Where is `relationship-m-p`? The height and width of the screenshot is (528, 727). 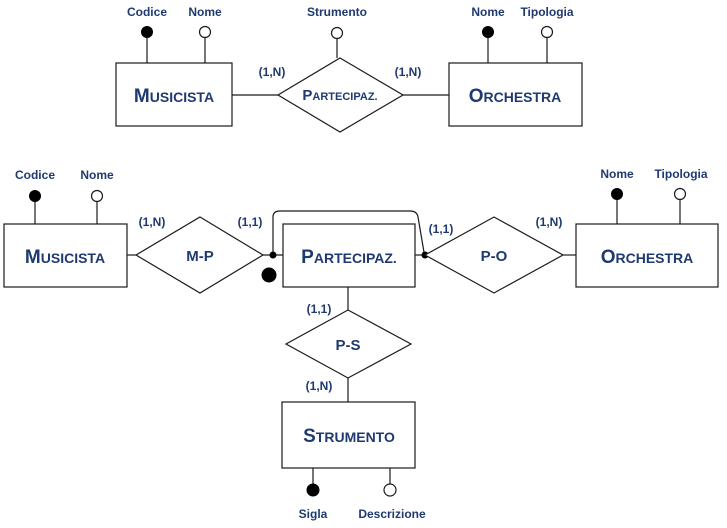
relationship-m-p is located at coordinates (199, 255).